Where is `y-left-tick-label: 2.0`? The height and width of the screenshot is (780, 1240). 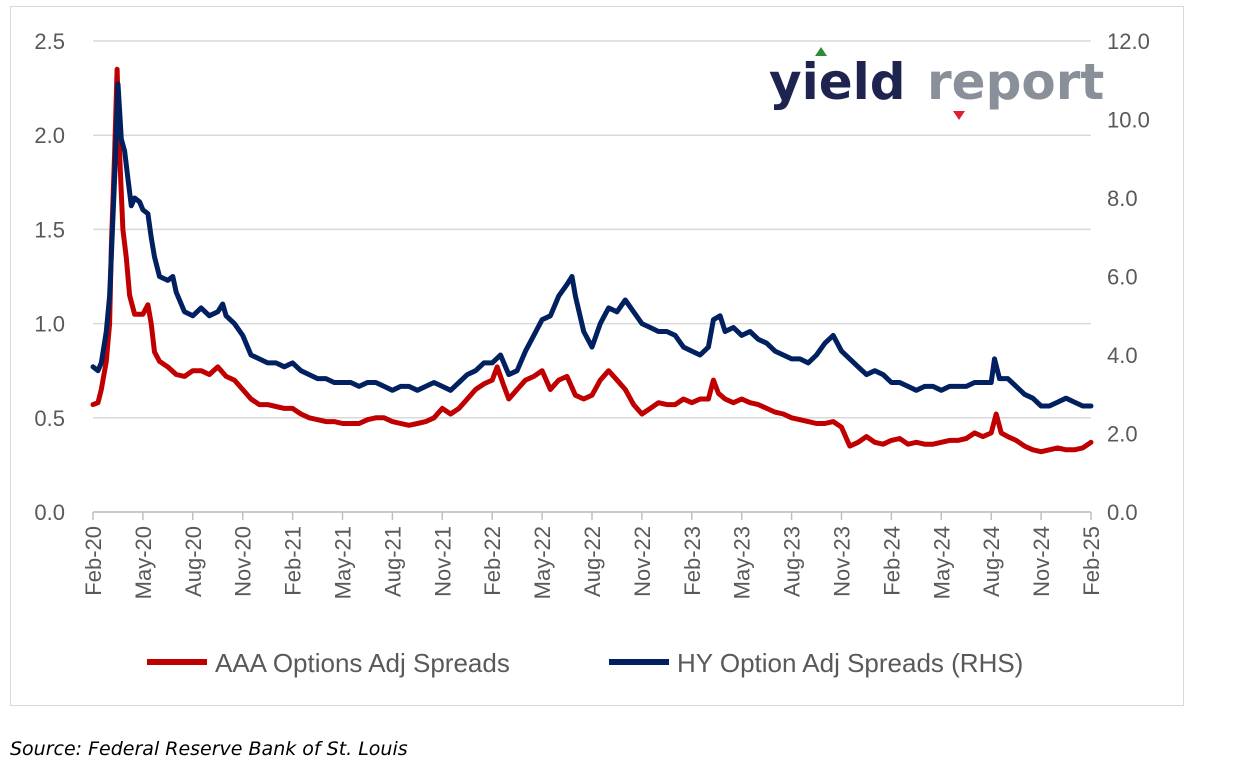 y-left-tick-label: 2.0 is located at coordinates (49, 135).